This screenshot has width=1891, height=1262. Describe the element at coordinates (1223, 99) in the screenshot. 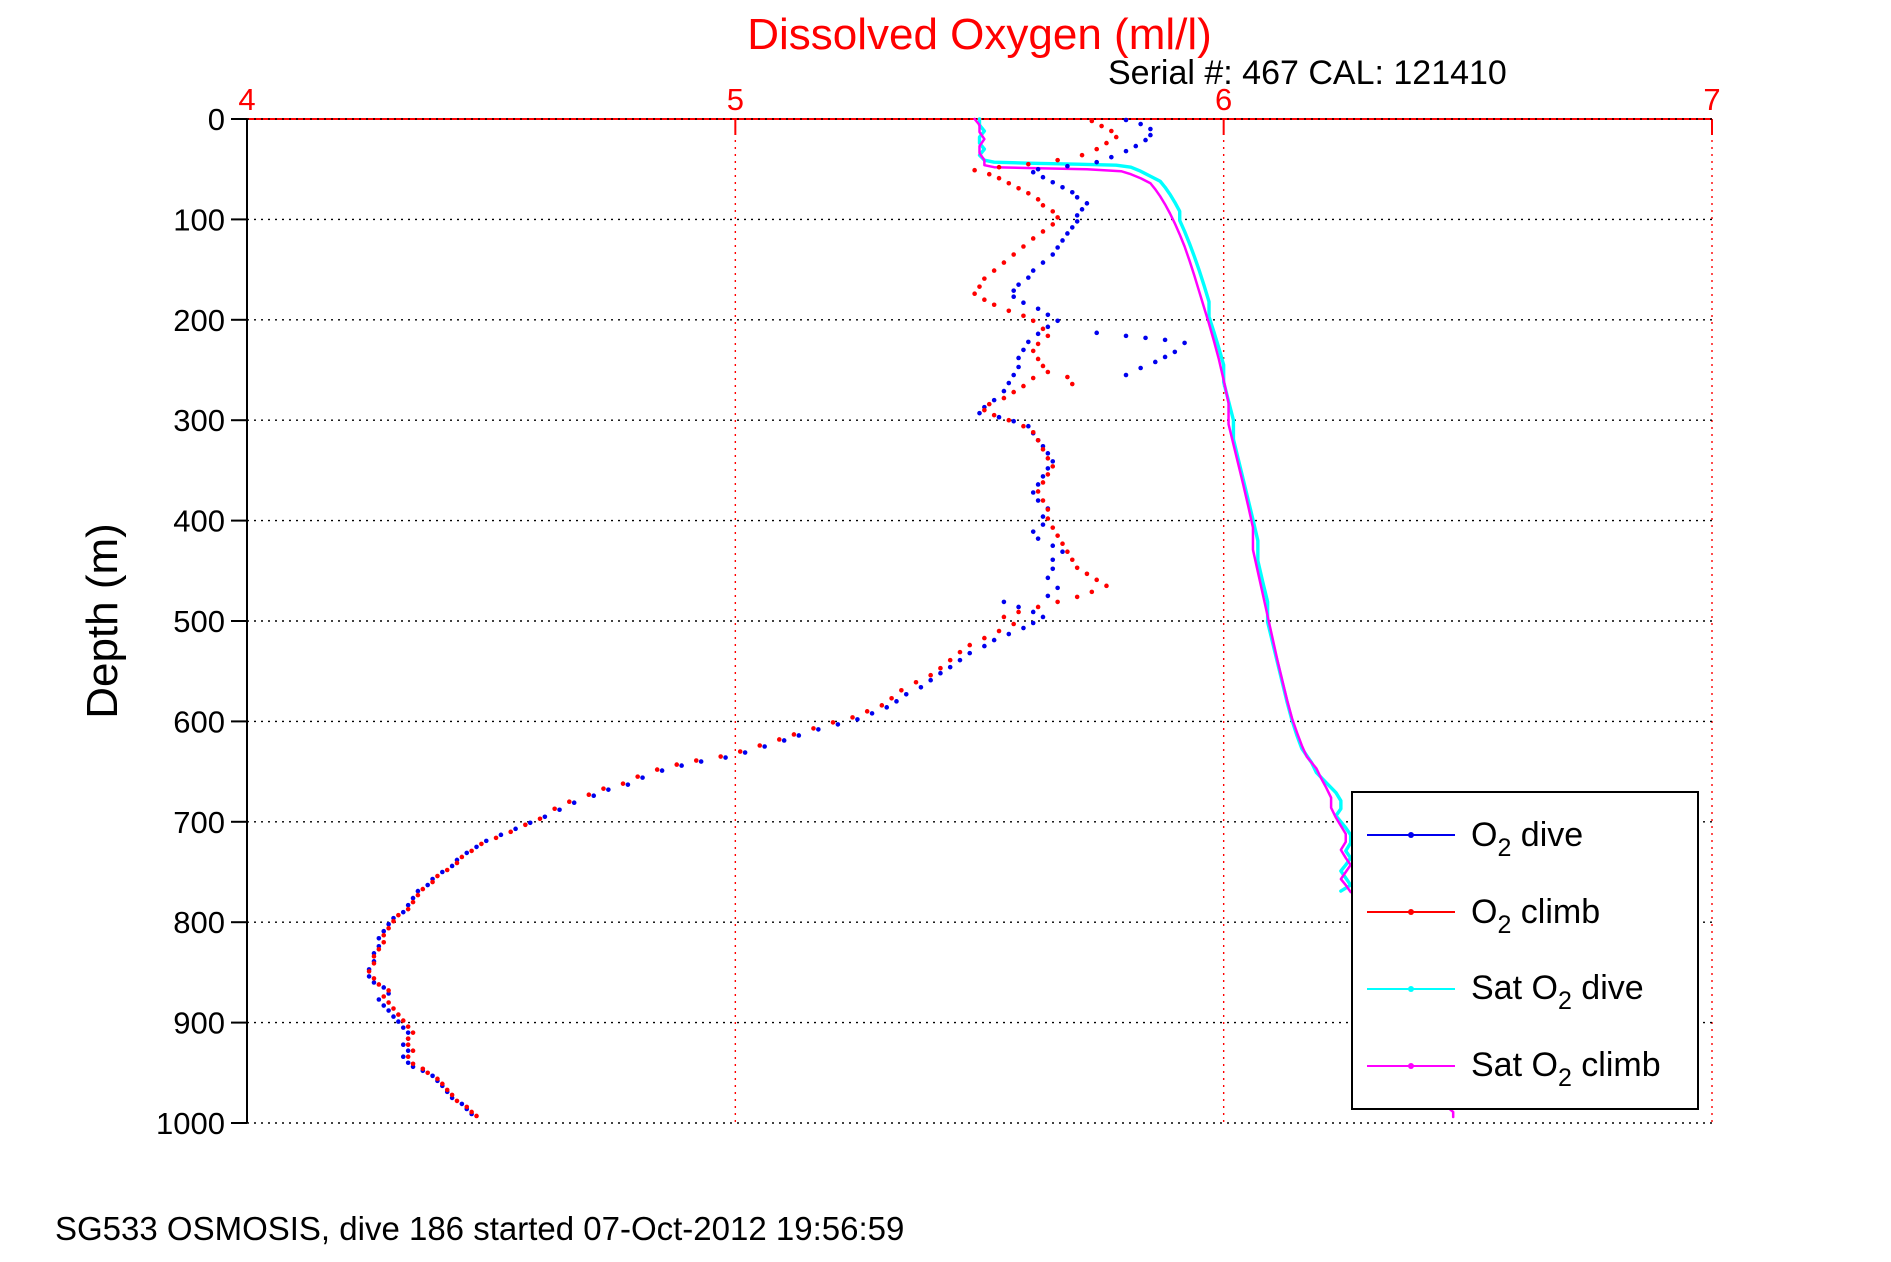

I see `x-tick-label: 6` at that location.